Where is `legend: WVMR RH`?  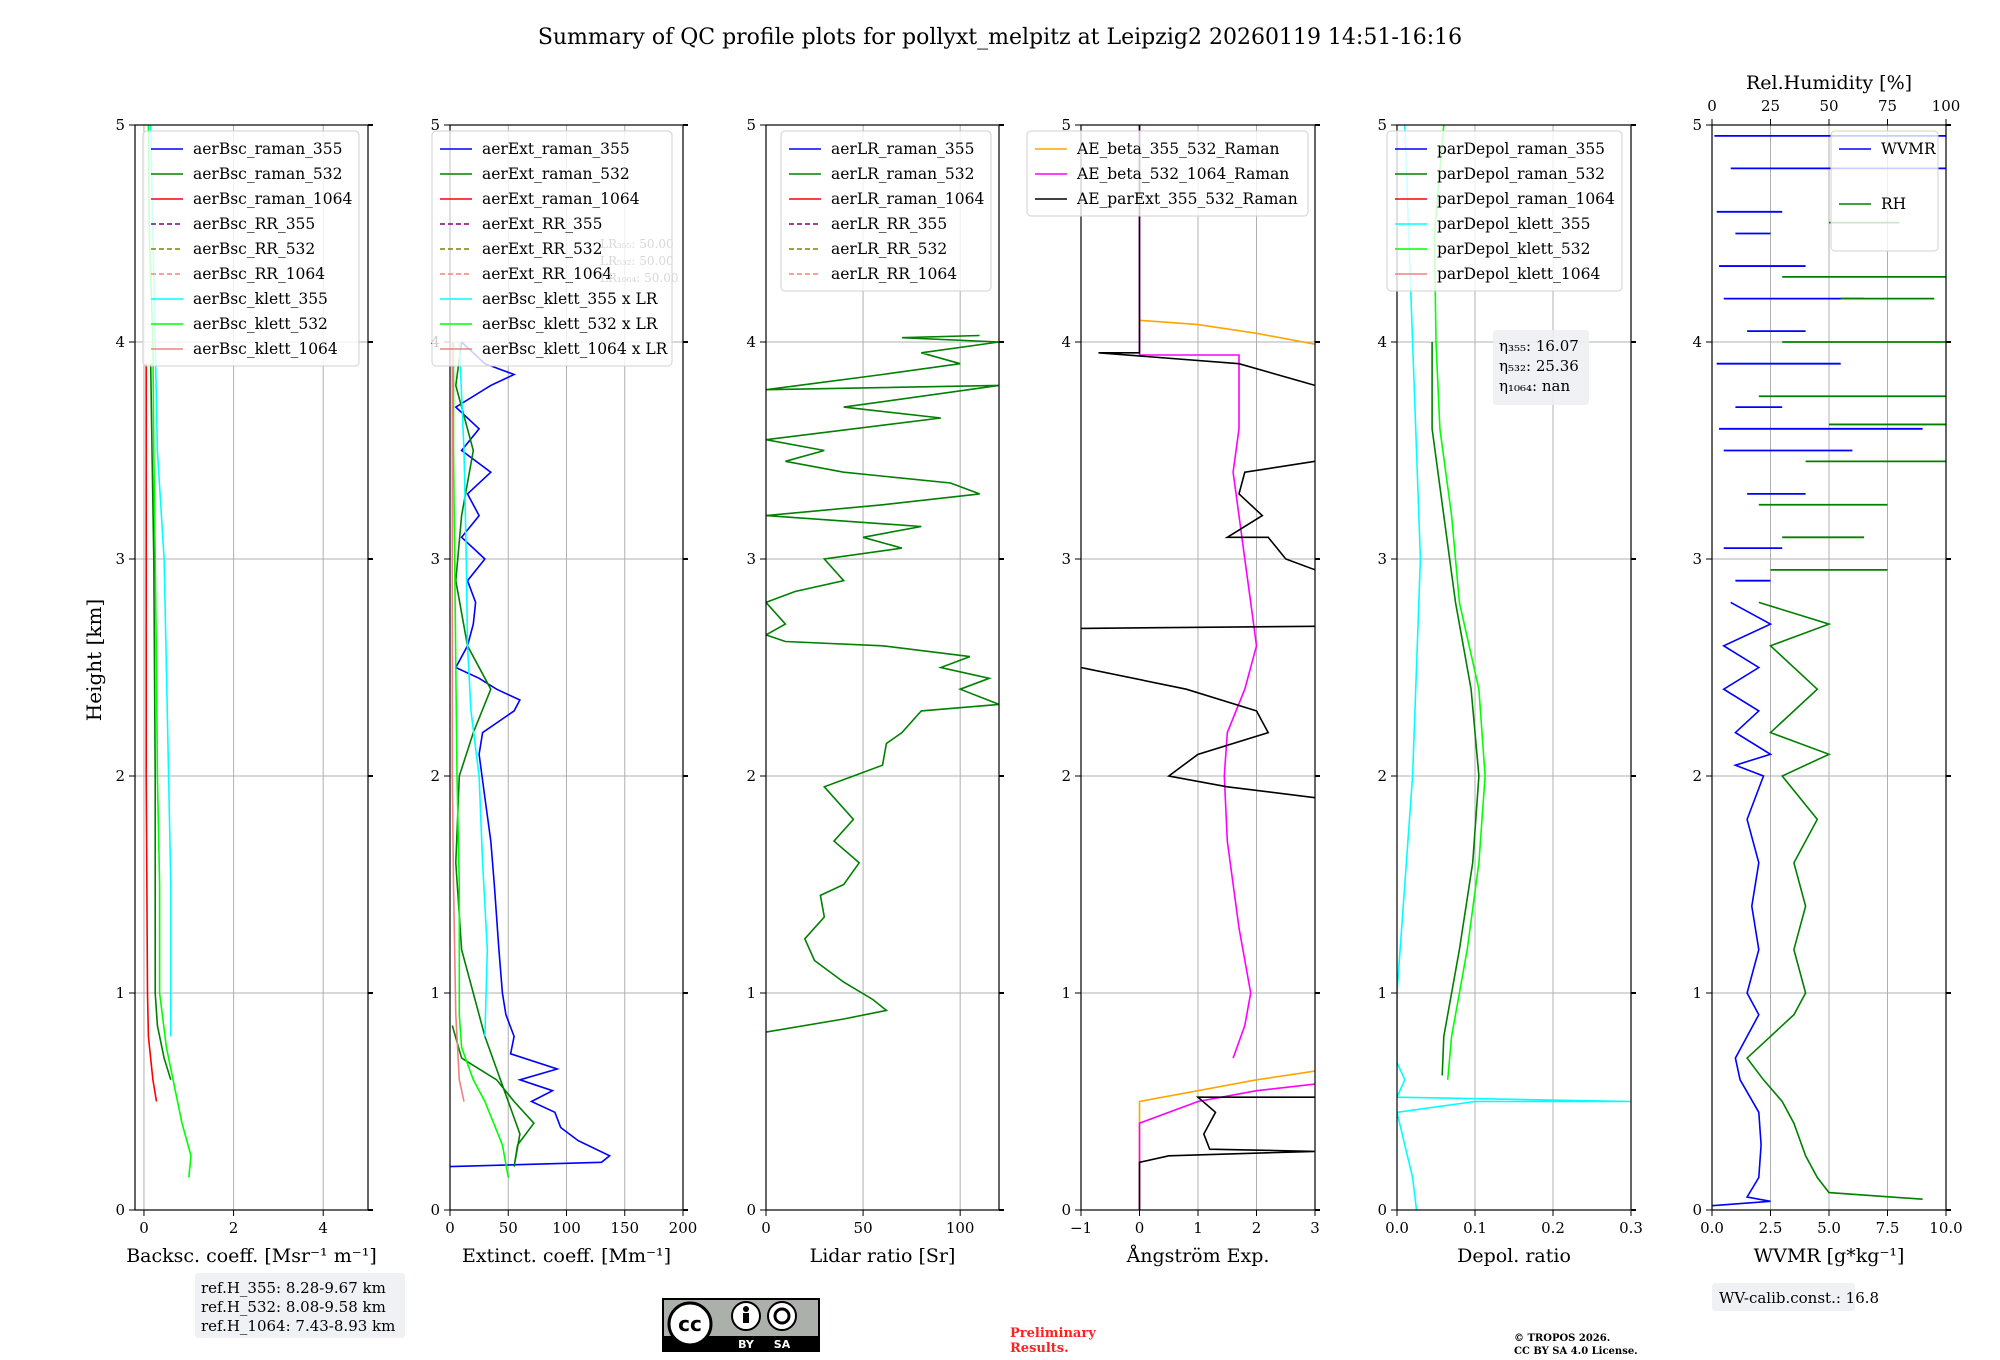 legend: WVMR RH is located at coordinates (1884, 191).